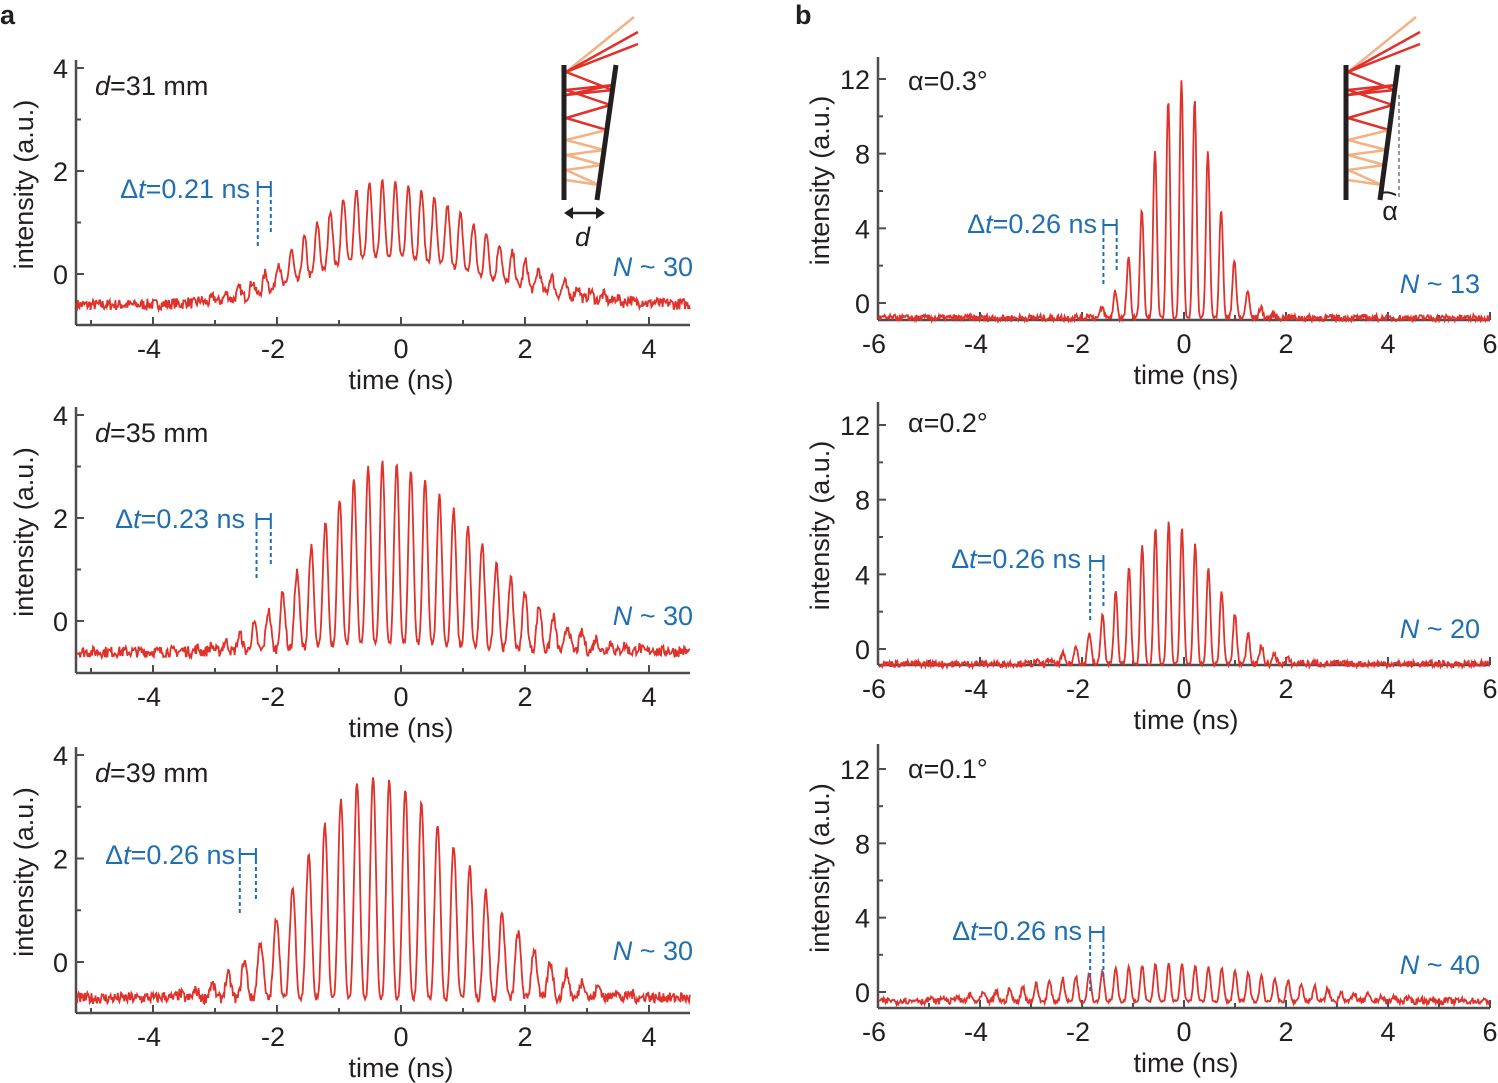  What do you see at coordinates (948, 81) in the screenshot?
I see `condition-label: α=0.3°` at bounding box center [948, 81].